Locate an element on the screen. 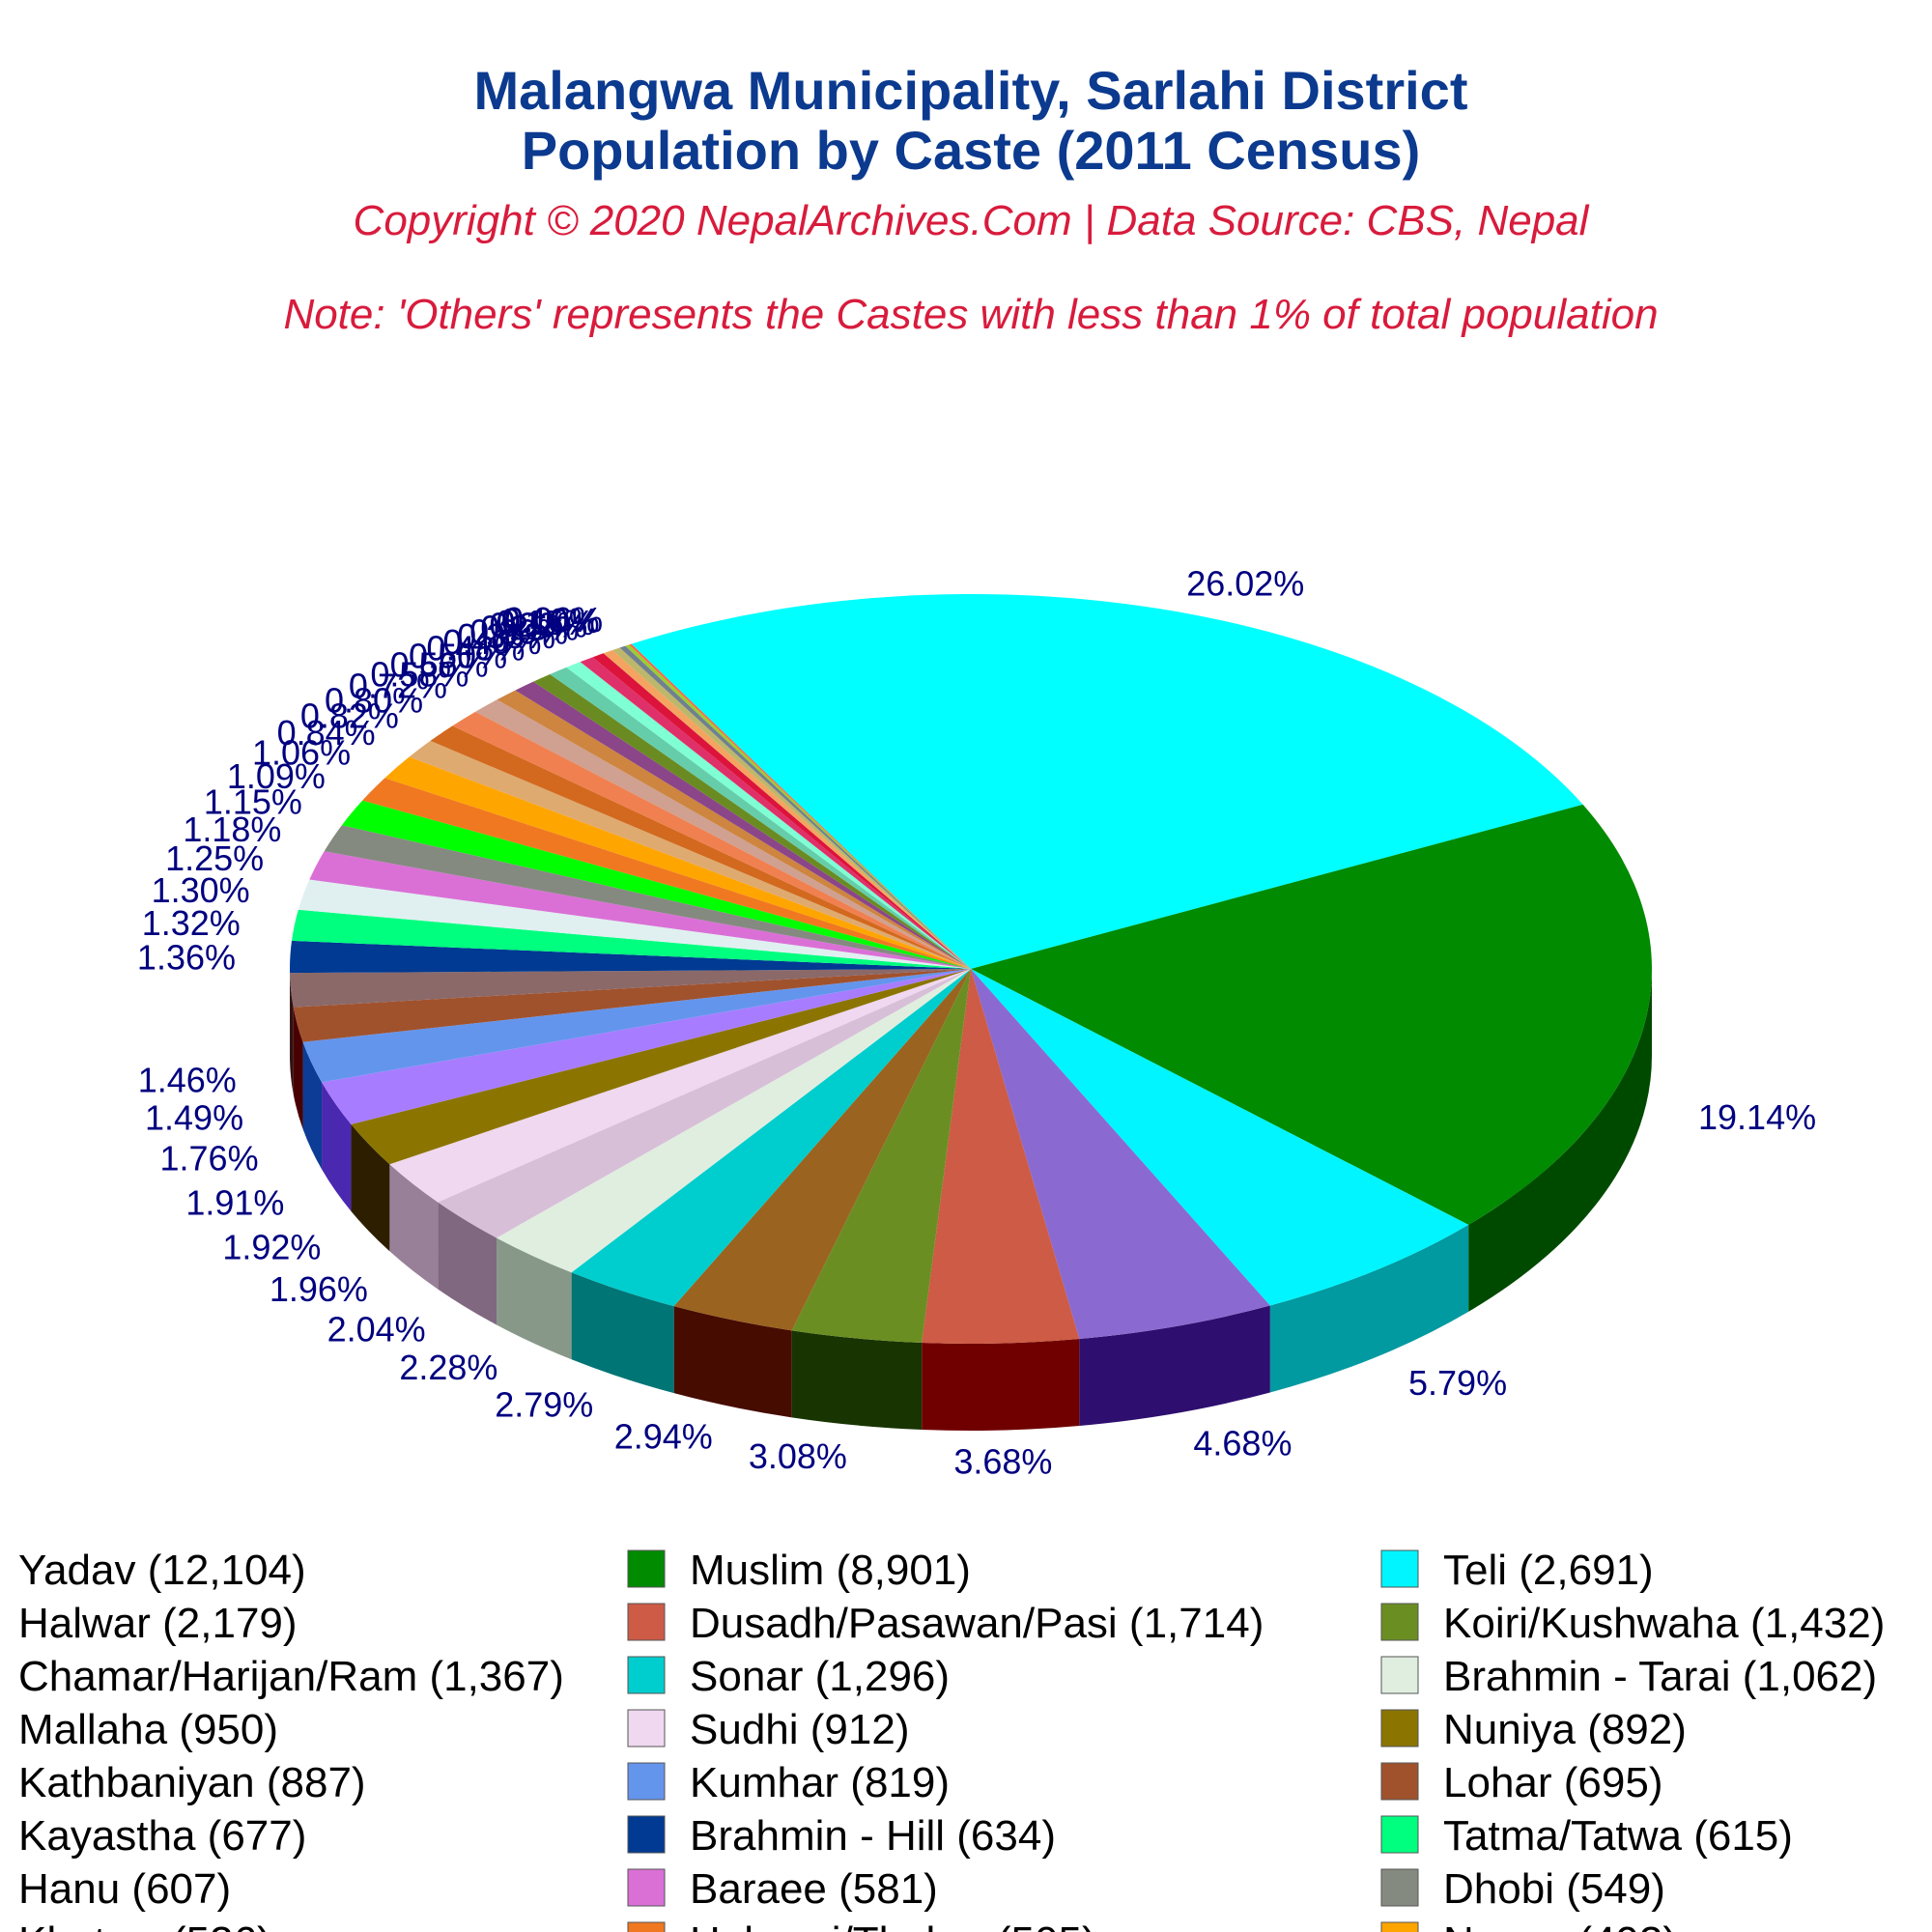  pie-label-other-4: 0.72% is located at coordinates (398, 686).